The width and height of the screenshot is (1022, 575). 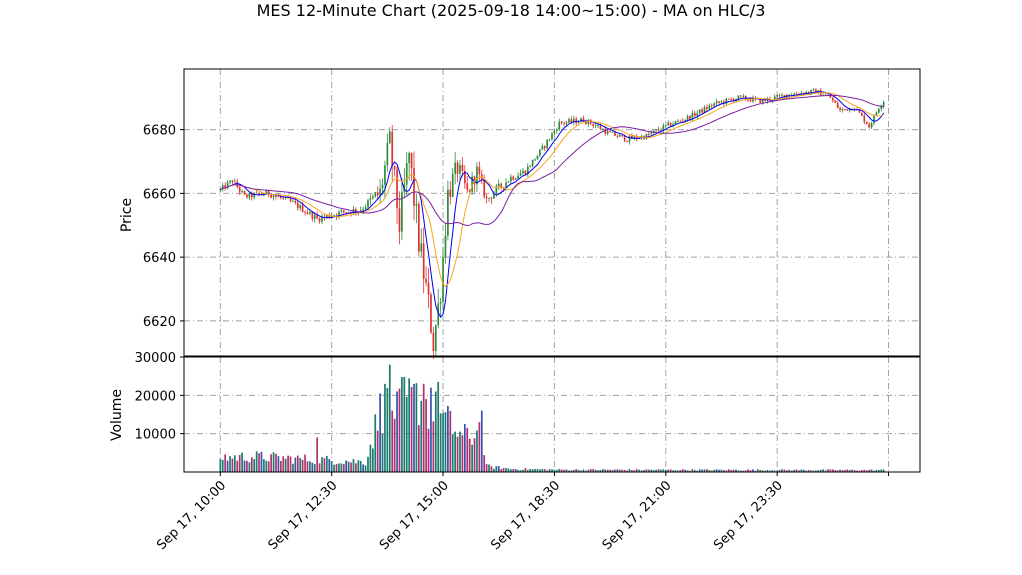 I want to click on volume-grid, so click(x=552, y=414).